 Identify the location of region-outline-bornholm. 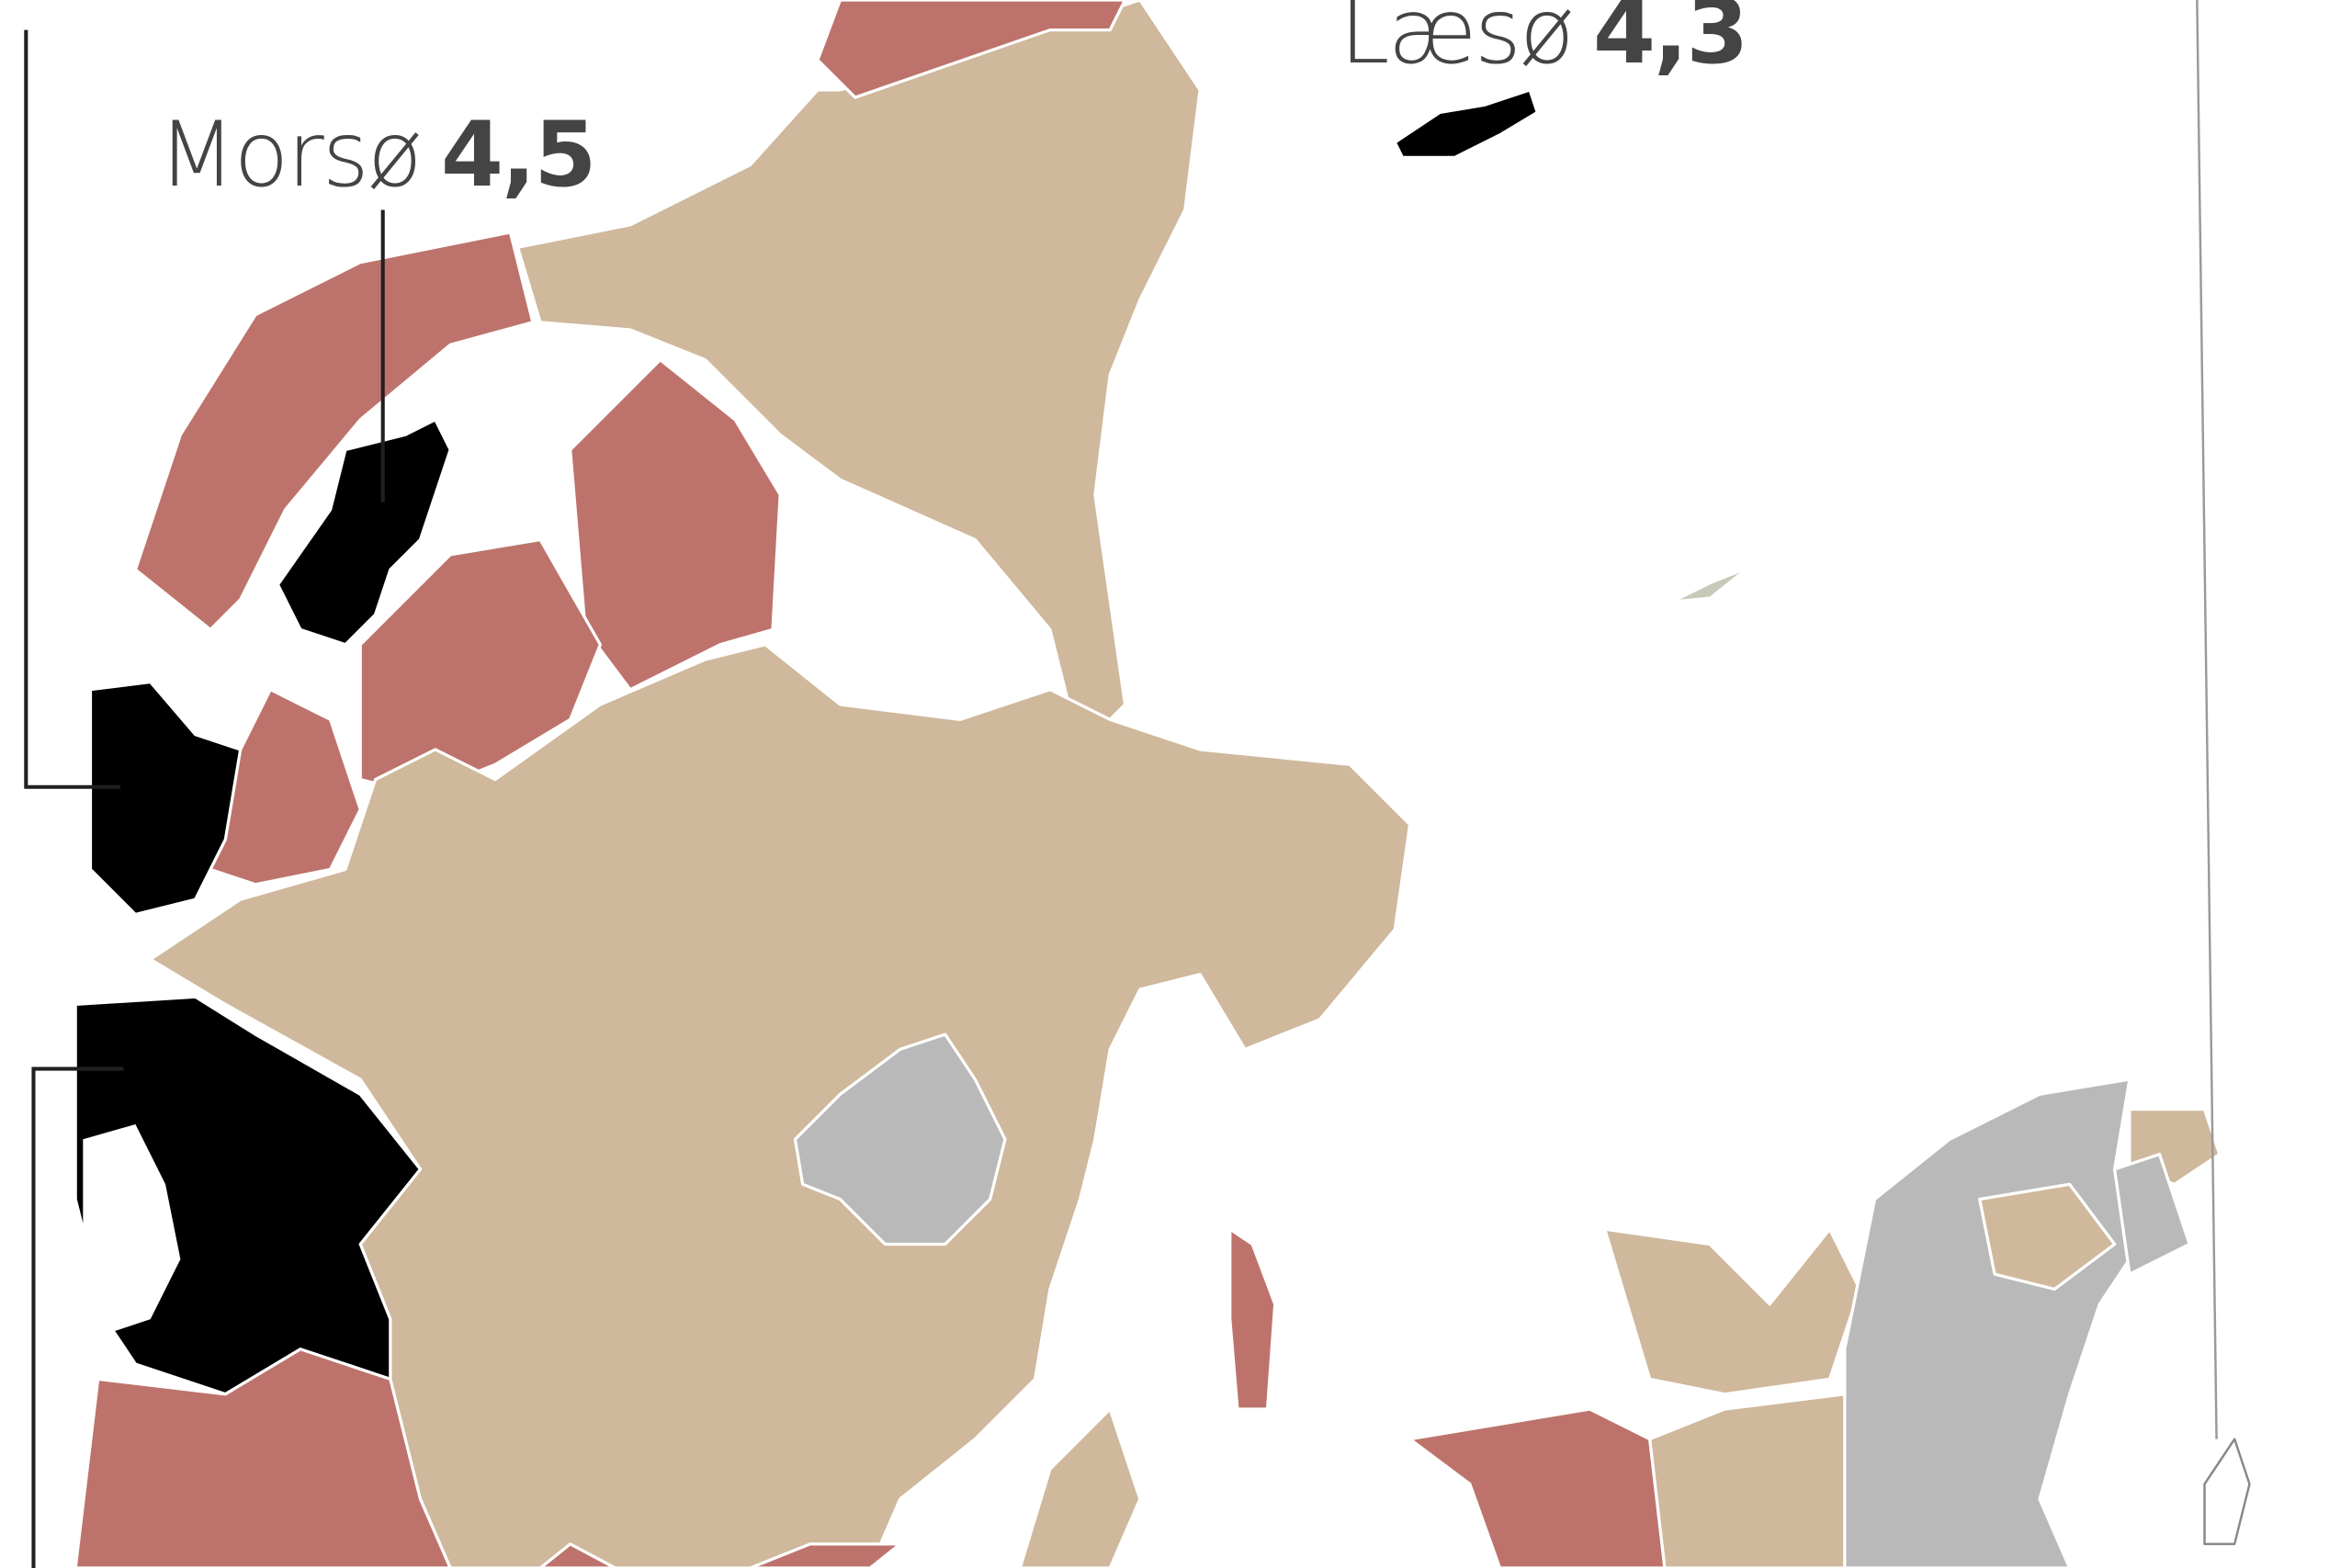
(2227, 1492).